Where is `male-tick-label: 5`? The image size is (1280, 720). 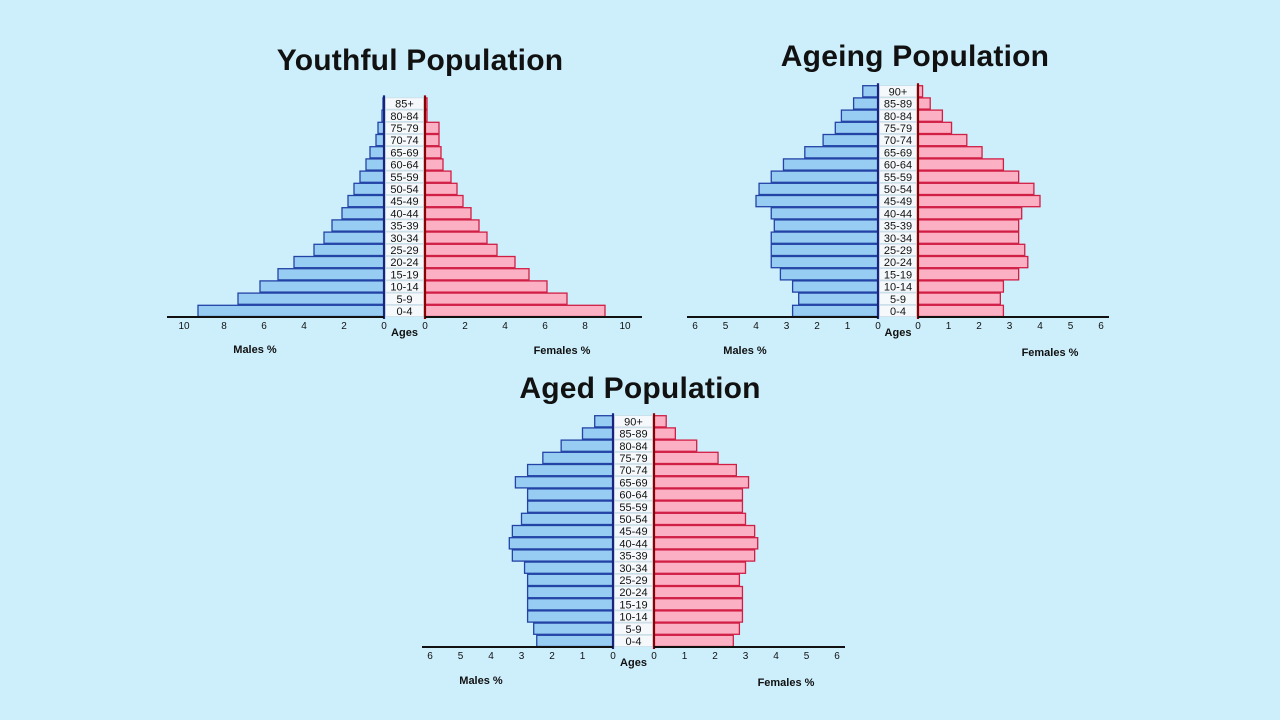 male-tick-label: 5 is located at coordinates (726, 326).